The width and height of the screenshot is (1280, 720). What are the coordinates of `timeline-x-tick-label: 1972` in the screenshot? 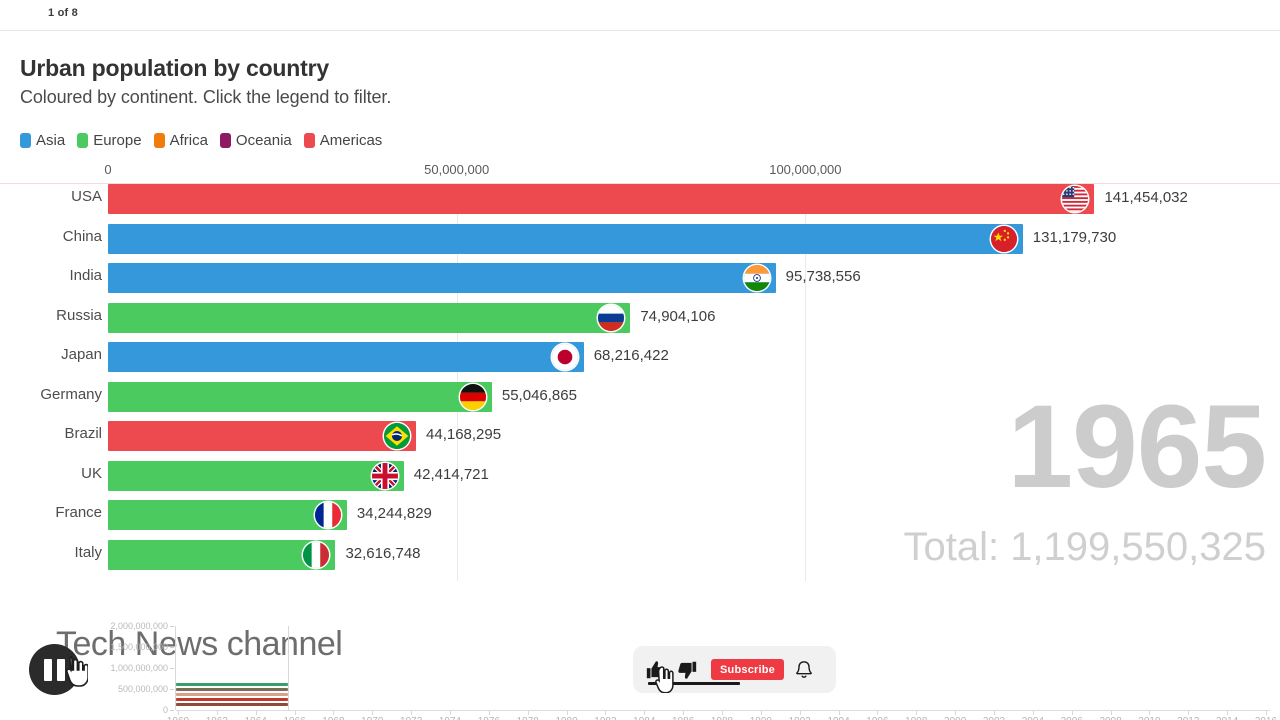 It's located at (411, 718).